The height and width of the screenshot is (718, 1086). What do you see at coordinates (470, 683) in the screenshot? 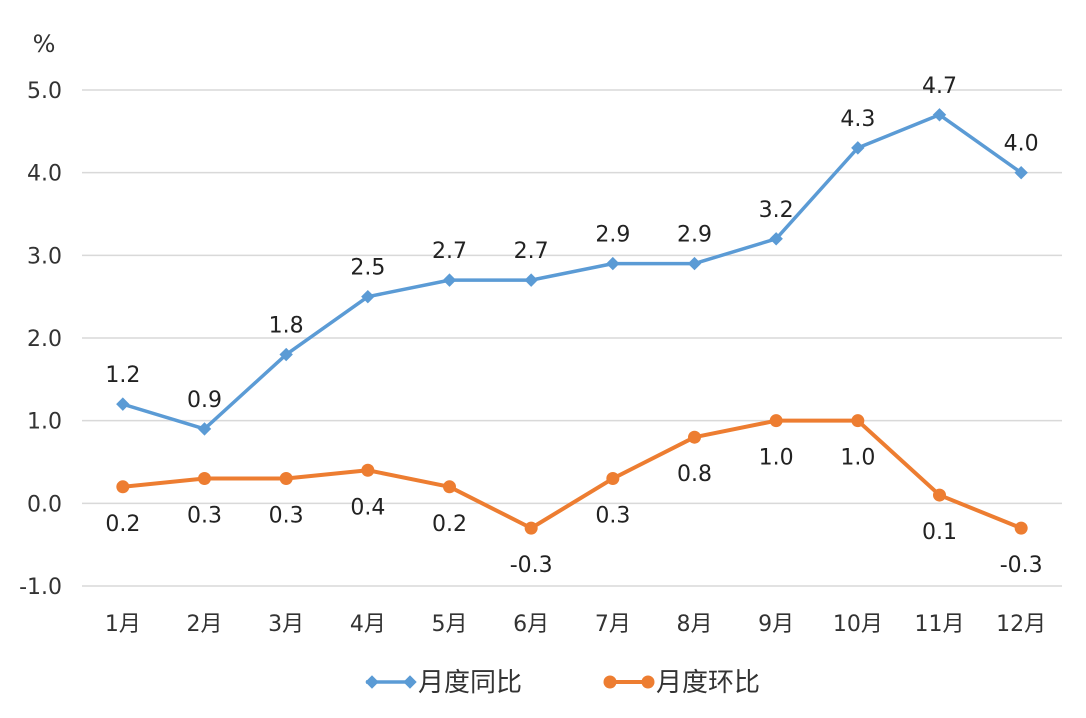
I see `legend-label: 月度同比` at bounding box center [470, 683].